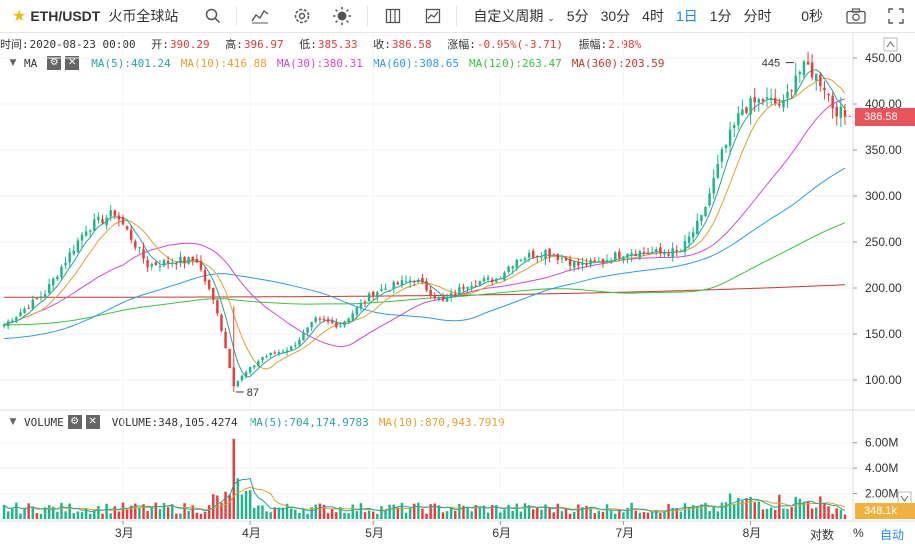  What do you see at coordinates (65, 16) in the screenshot?
I see `symbol-label: ETH/USDT` at bounding box center [65, 16].